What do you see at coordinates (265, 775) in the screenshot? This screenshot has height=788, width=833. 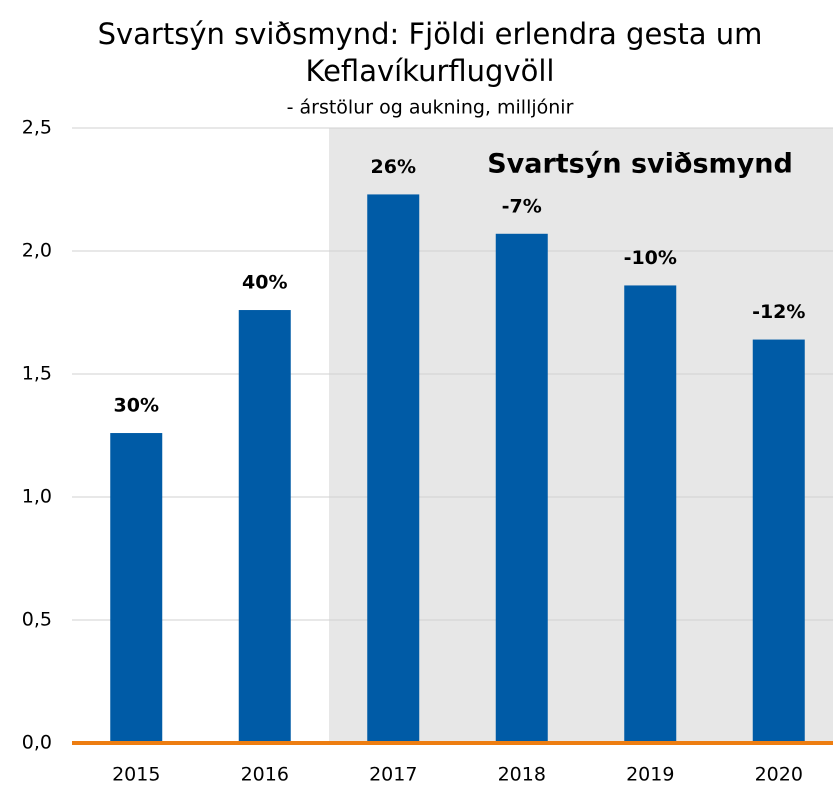 I see `x-tick-label: 2016` at bounding box center [265, 775].